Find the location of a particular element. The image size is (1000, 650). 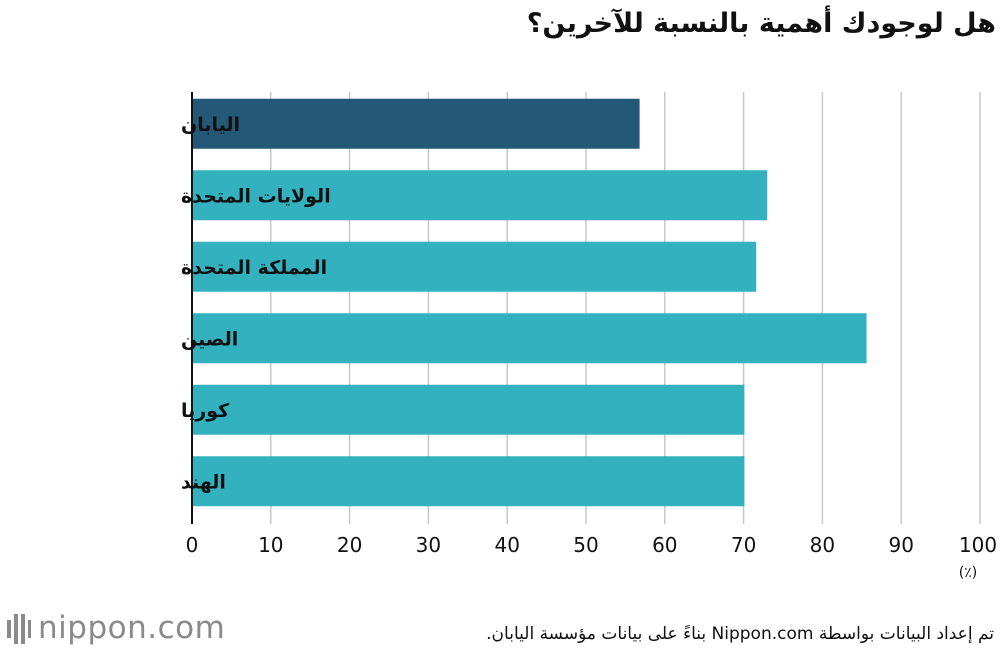

category-label: كوريا is located at coordinates (205, 411).